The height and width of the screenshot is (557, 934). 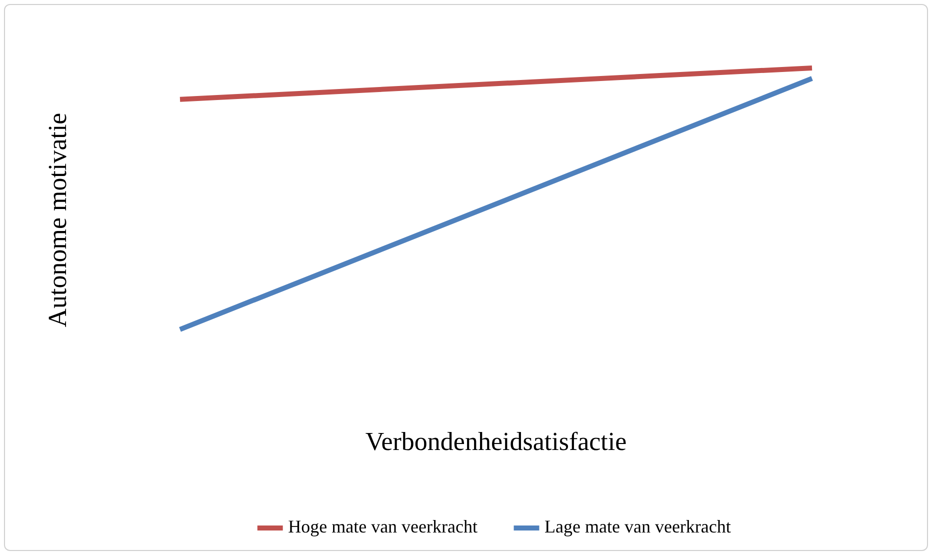 I want to click on legend-label: Lage mate van veerkracht, so click(x=637, y=526).